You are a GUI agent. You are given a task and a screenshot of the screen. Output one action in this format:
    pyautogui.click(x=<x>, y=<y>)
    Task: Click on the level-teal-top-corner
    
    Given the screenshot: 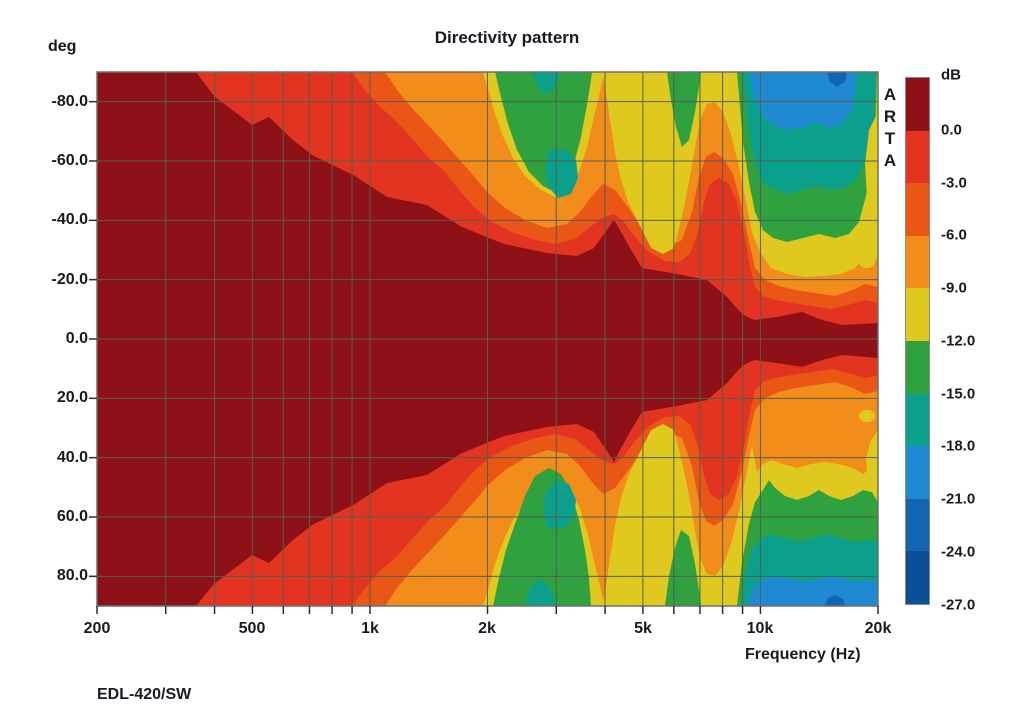 What is the action you would take?
    pyautogui.click(x=546, y=83)
    